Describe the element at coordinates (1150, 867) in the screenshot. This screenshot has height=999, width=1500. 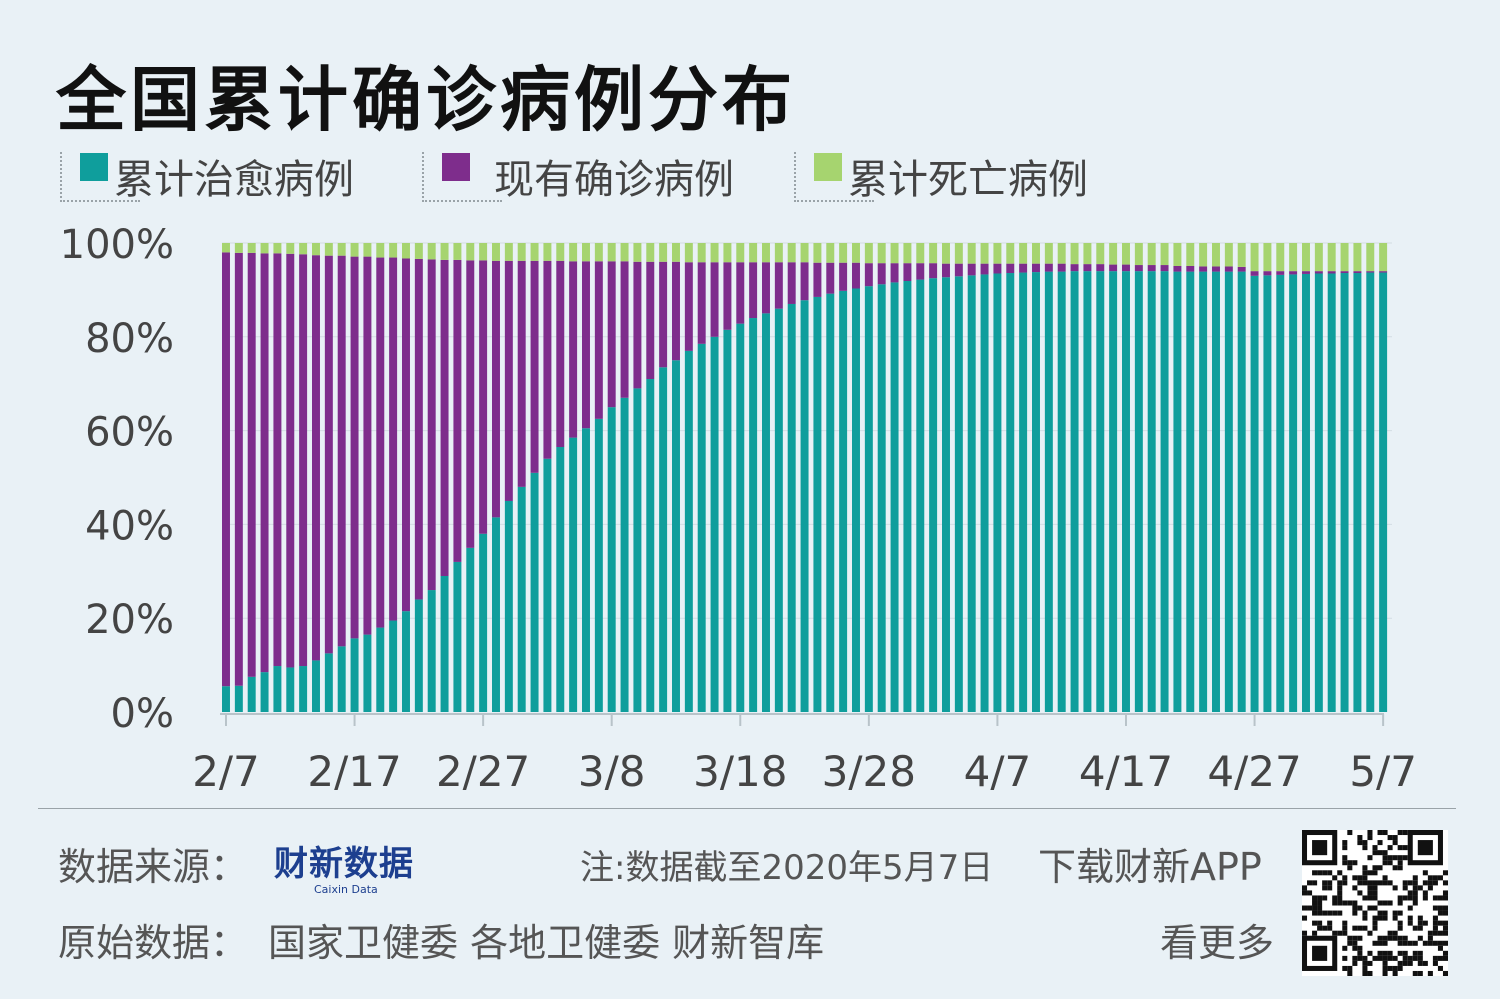
I see `download-app-text: 下载财新APP` at that location.